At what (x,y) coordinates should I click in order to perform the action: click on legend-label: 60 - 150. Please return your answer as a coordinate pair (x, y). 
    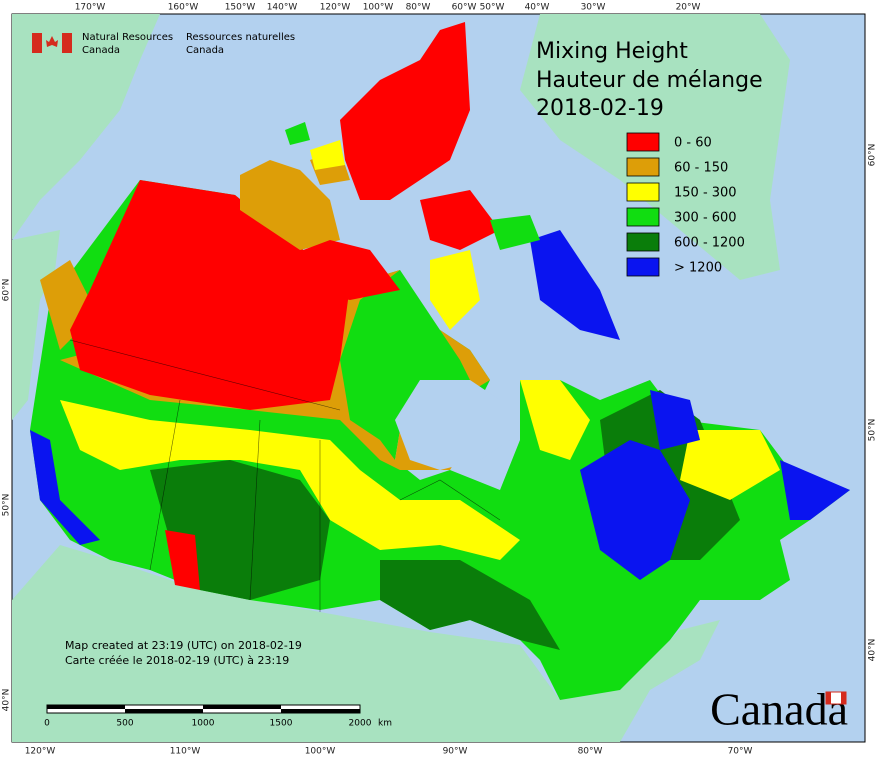
    Looking at the image, I should click on (701, 168).